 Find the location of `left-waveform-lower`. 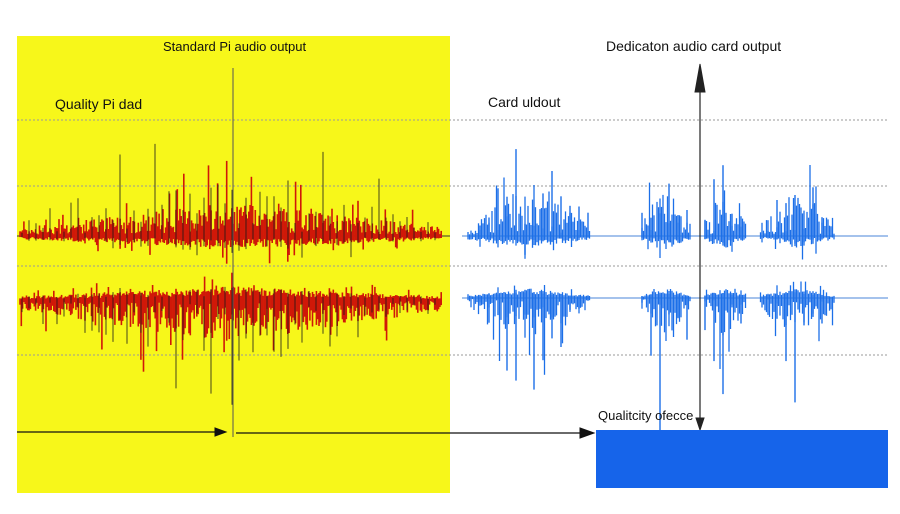

left-waveform-lower is located at coordinates (231, 338).